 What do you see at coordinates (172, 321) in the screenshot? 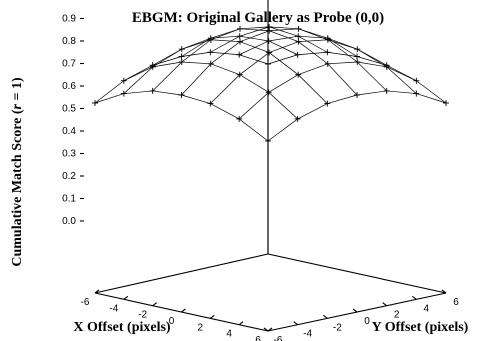
I see `x-tick-label: 0` at bounding box center [172, 321].